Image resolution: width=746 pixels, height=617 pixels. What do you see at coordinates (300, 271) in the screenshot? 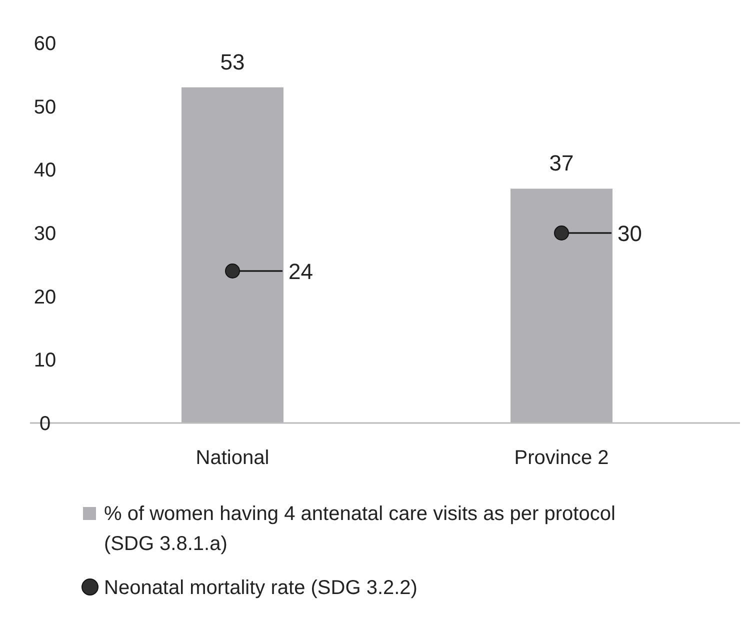
I see `data-label: 24` at bounding box center [300, 271].